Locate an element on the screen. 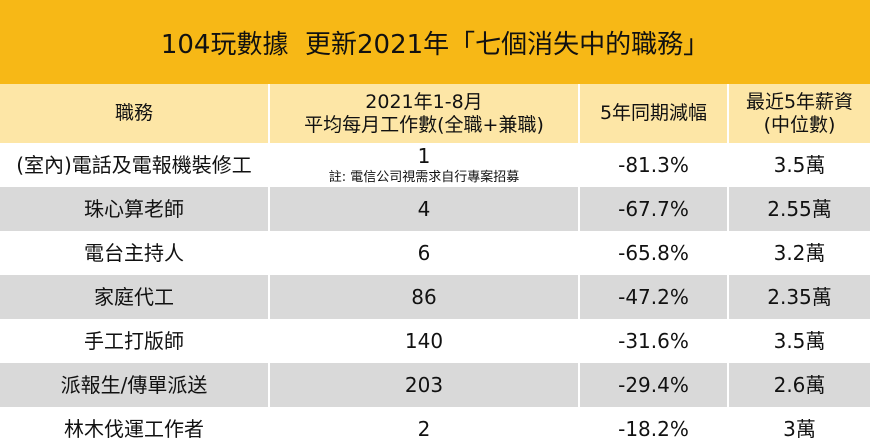 This screenshot has height=446, width=870. cell-text: 珠心算老師 is located at coordinates (134, 209).